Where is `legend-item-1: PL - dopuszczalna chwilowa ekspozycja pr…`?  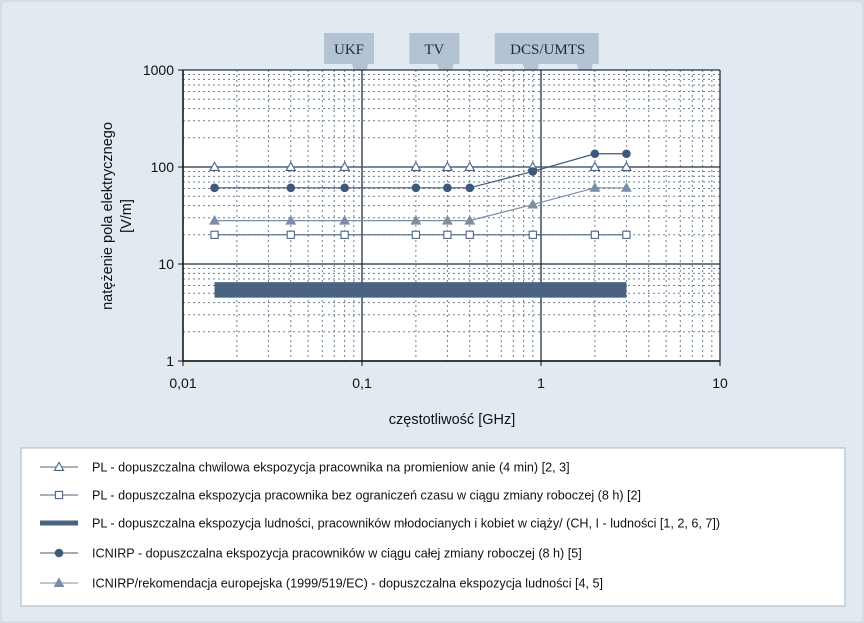
legend-item-1: PL - dopuszczalna chwilowa ekspozycja pr… is located at coordinates (305, 468).